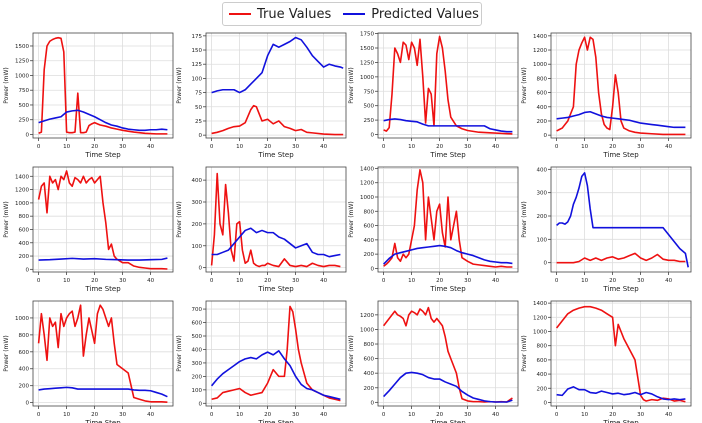  What do you see at coordinates (198, 108) in the screenshot?
I see `y-tick-label: 50` at bounding box center [198, 108].